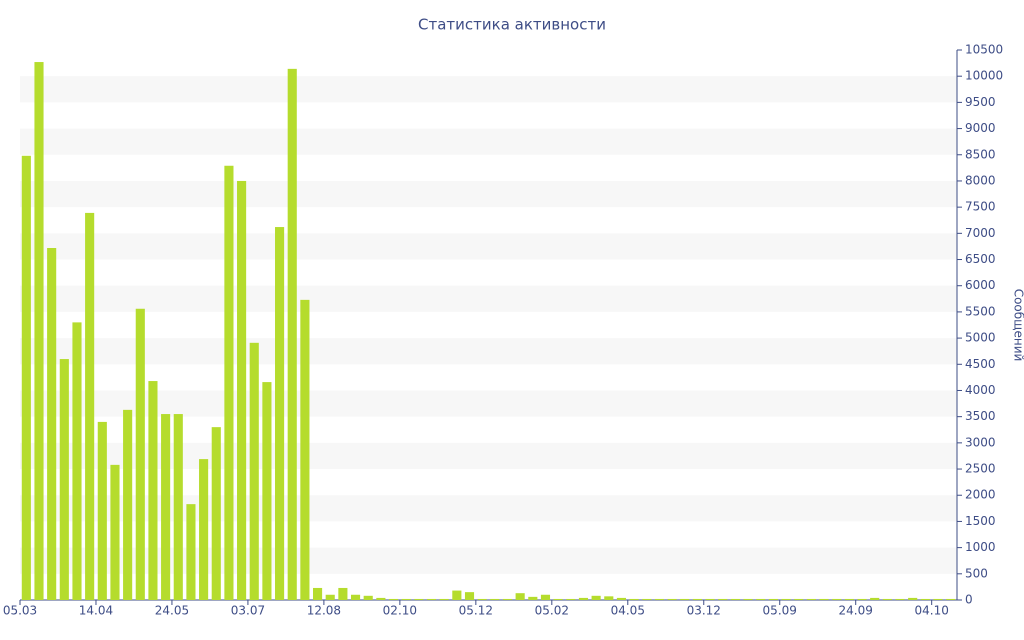 This screenshot has width=1024, height=640. I want to click on y-tick-label: 6500, so click(980, 259).